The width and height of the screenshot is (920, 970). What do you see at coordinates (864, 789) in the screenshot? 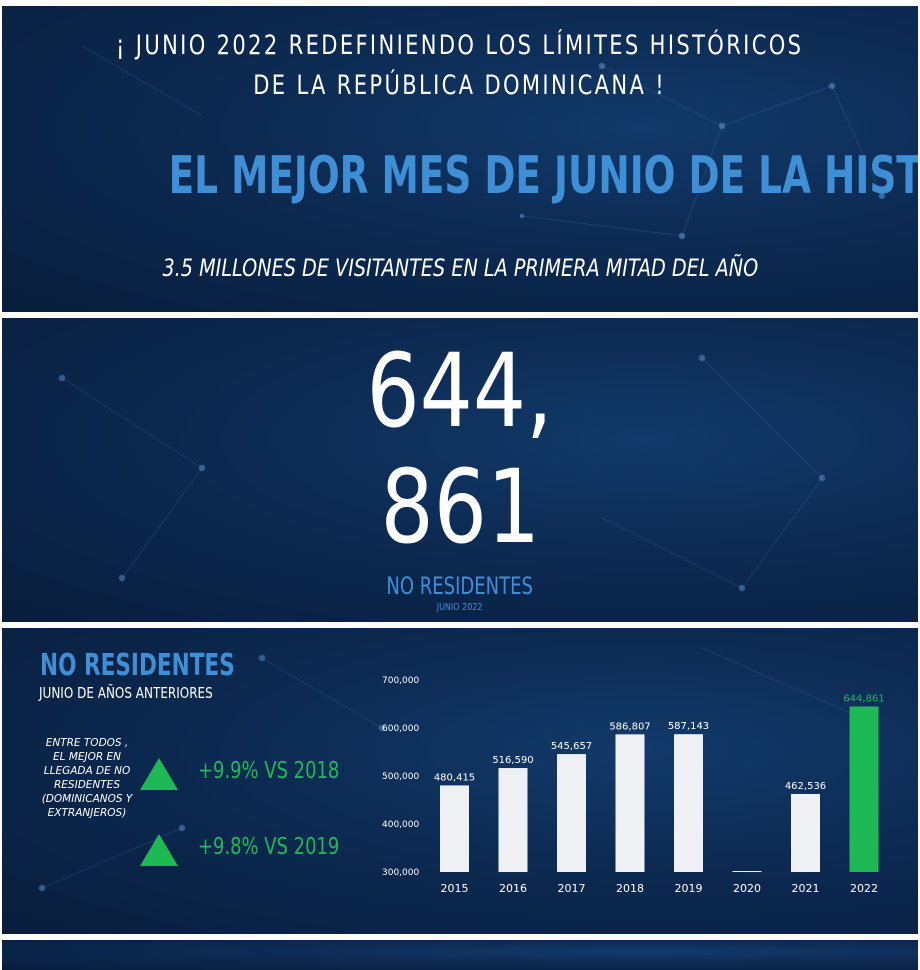
I see `bar-2022` at bounding box center [864, 789].